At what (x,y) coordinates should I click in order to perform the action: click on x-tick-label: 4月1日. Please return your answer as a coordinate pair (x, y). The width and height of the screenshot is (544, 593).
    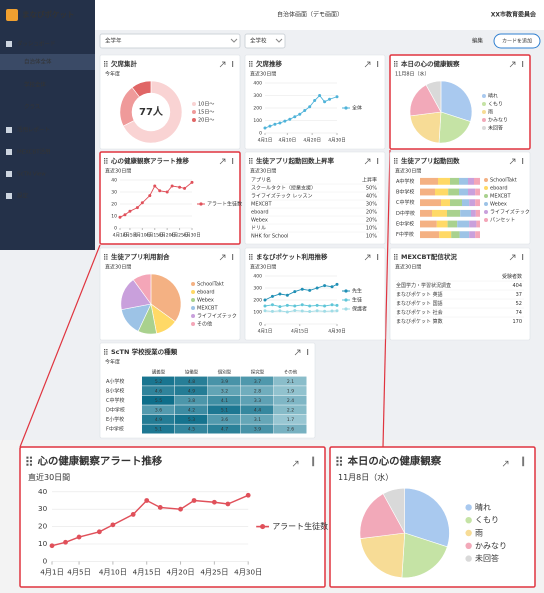
    Looking at the image, I should click on (265, 332).